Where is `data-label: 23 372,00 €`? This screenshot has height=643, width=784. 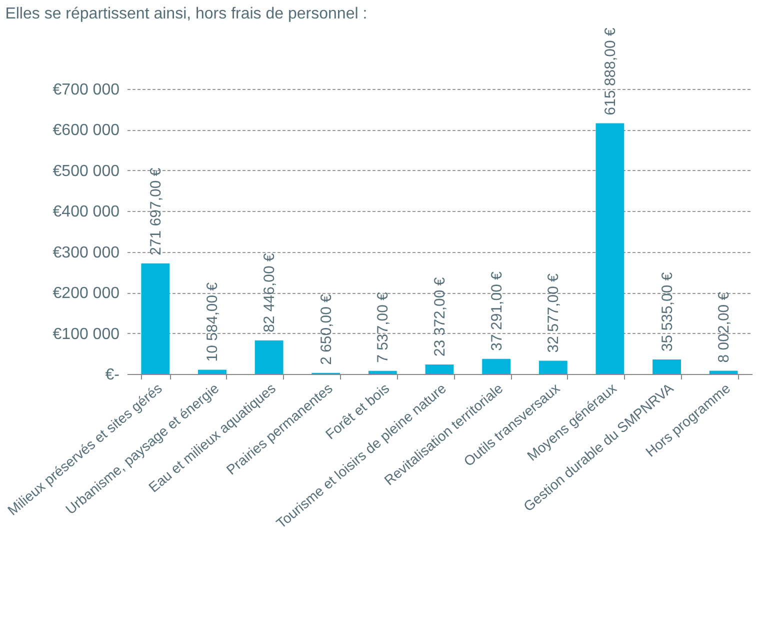 data-label: 23 372,00 € is located at coordinates (440, 316).